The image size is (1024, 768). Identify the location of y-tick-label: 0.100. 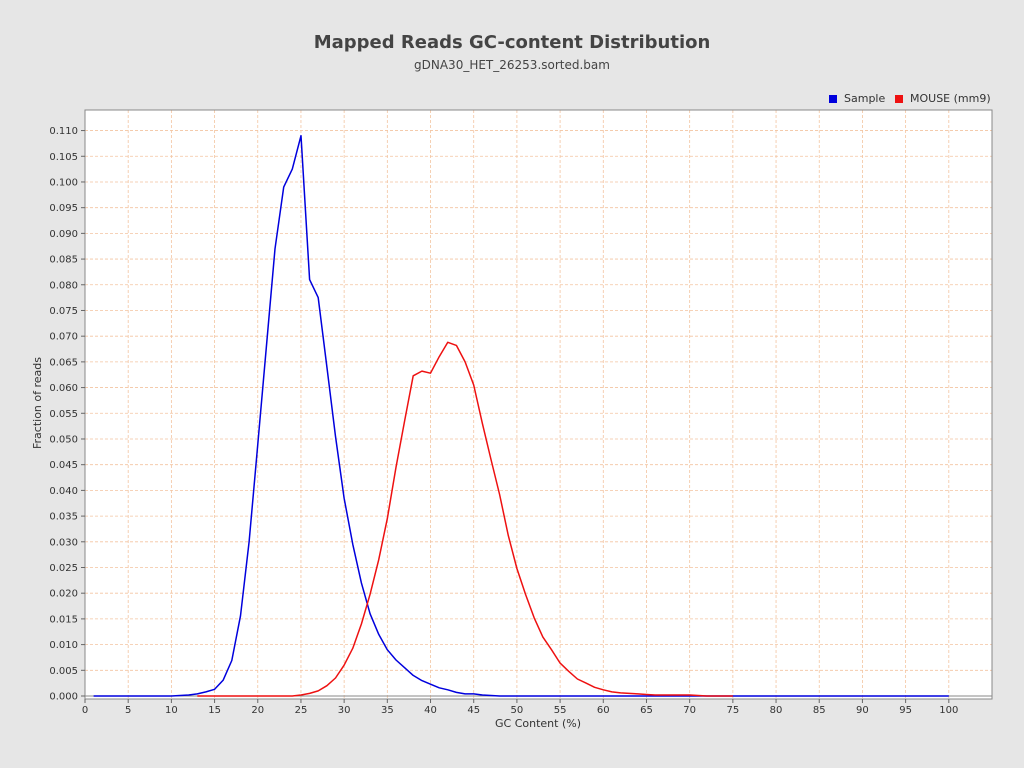
(63, 182).